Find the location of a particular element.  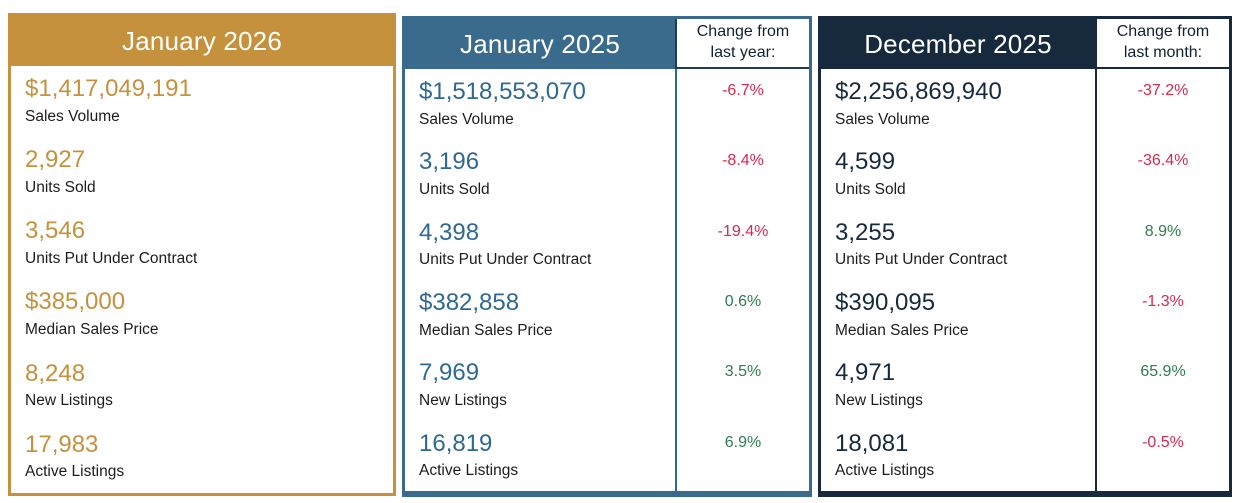

stat-row: 4,398 Units Put Under Contract is located at coordinates (540, 245).